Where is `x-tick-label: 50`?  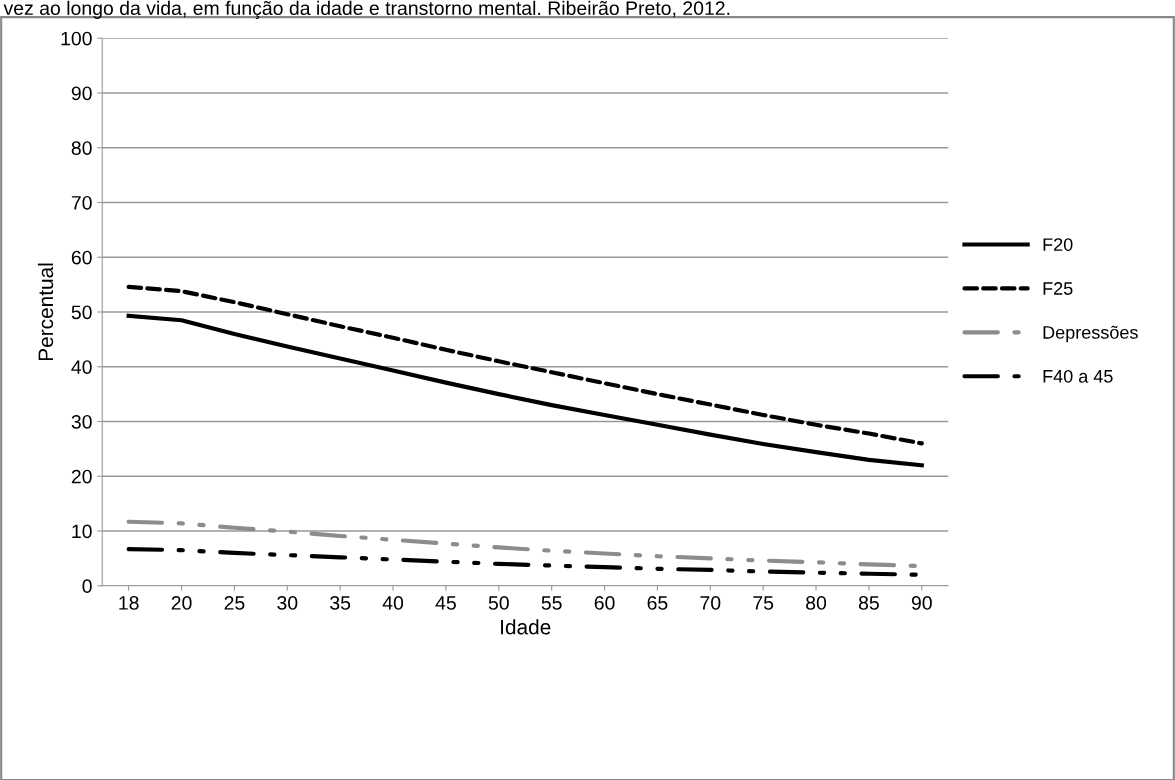 x-tick-label: 50 is located at coordinates (498, 603).